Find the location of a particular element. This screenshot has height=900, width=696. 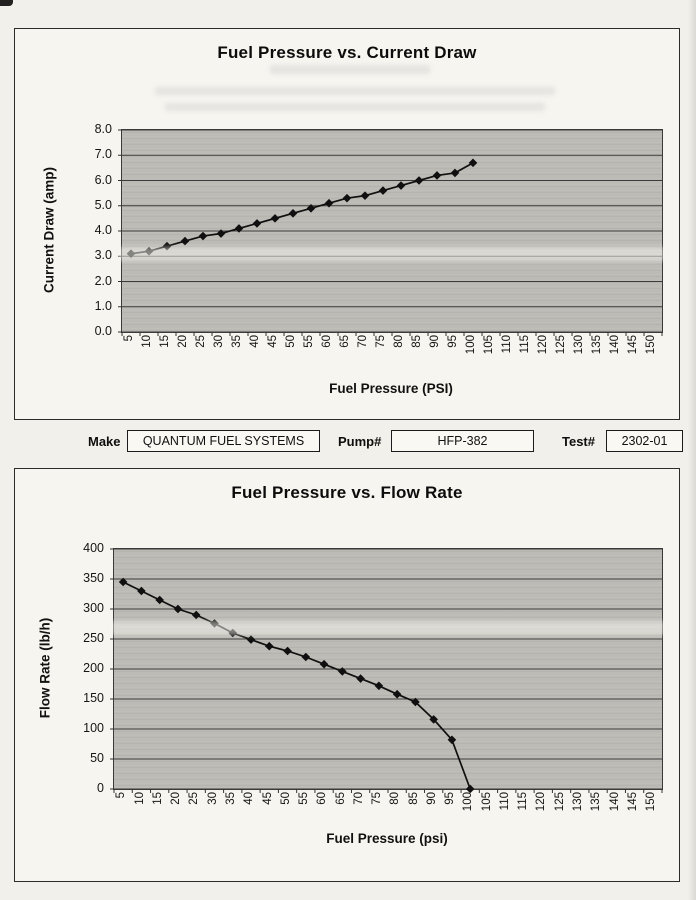

series-line is located at coordinates (296, 685).